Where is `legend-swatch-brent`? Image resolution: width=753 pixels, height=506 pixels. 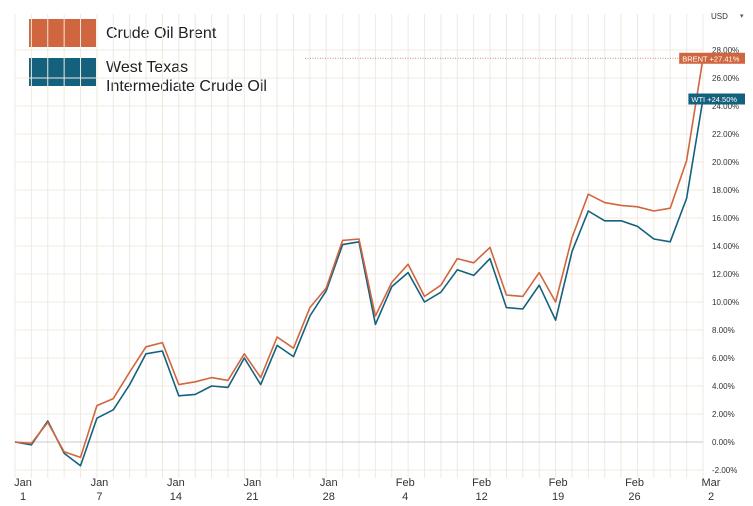
legend-swatch-brent is located at coordinates (62, 33).